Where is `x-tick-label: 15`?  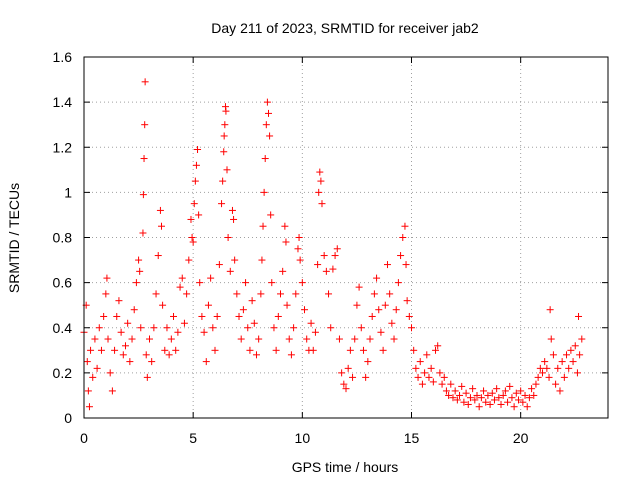
x-tick-label: 15 is located at coordinates (412, 438).